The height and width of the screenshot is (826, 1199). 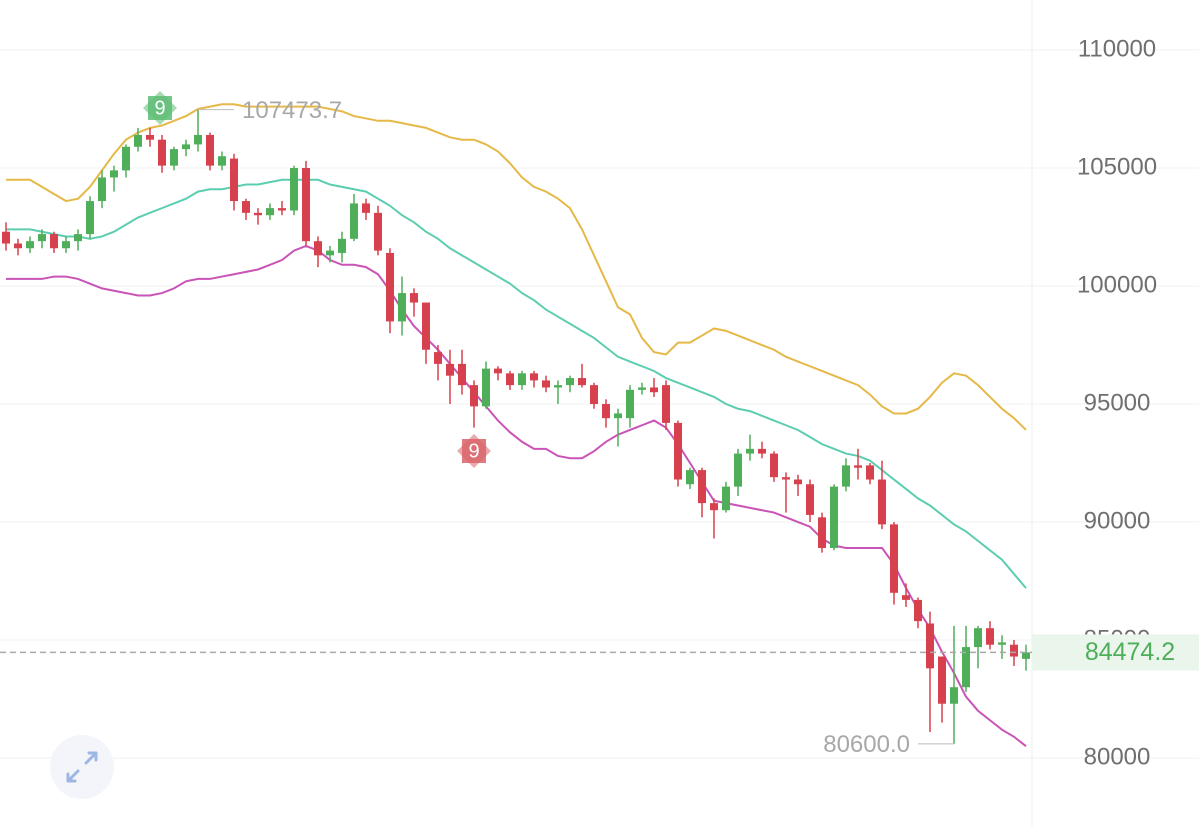 What do you see at coordinates (1117, 284) in the screenshot?
I see `y-tick-label: 100000` at bounding box center [1117, 284].